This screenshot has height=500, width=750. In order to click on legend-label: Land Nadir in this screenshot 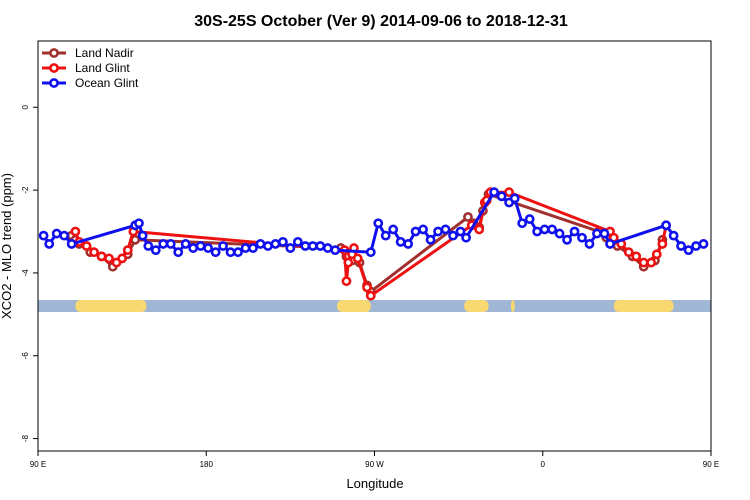, I will do `click(104, 53)`.